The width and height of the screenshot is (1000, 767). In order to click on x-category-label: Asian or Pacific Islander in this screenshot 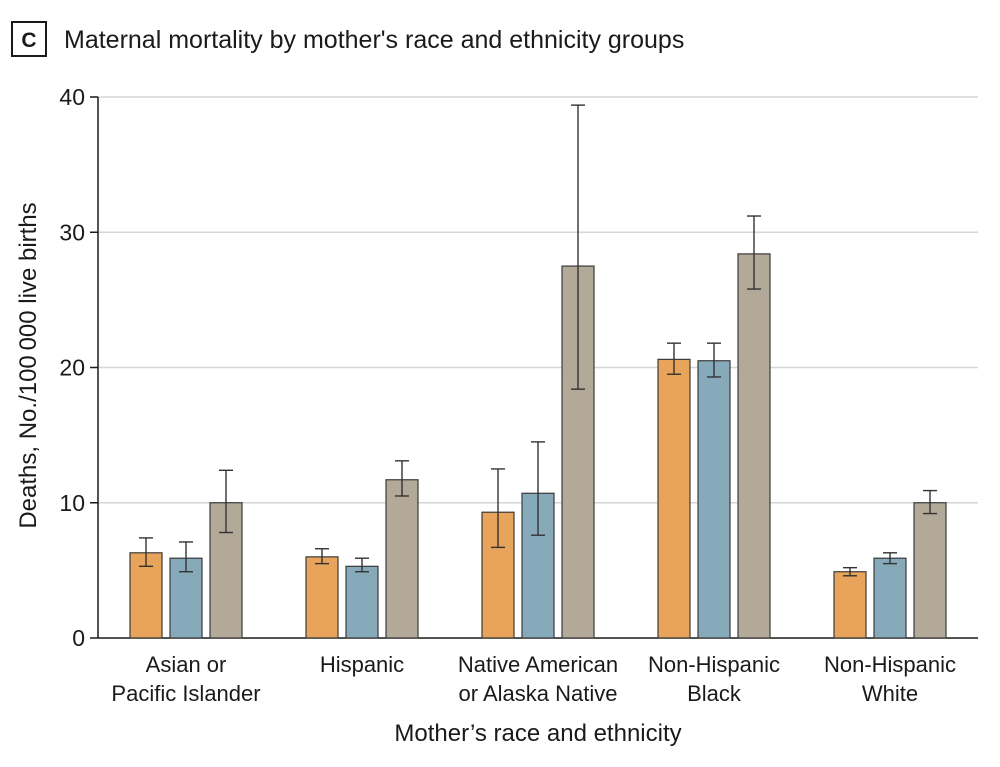, I will do `click(185, 679)`.